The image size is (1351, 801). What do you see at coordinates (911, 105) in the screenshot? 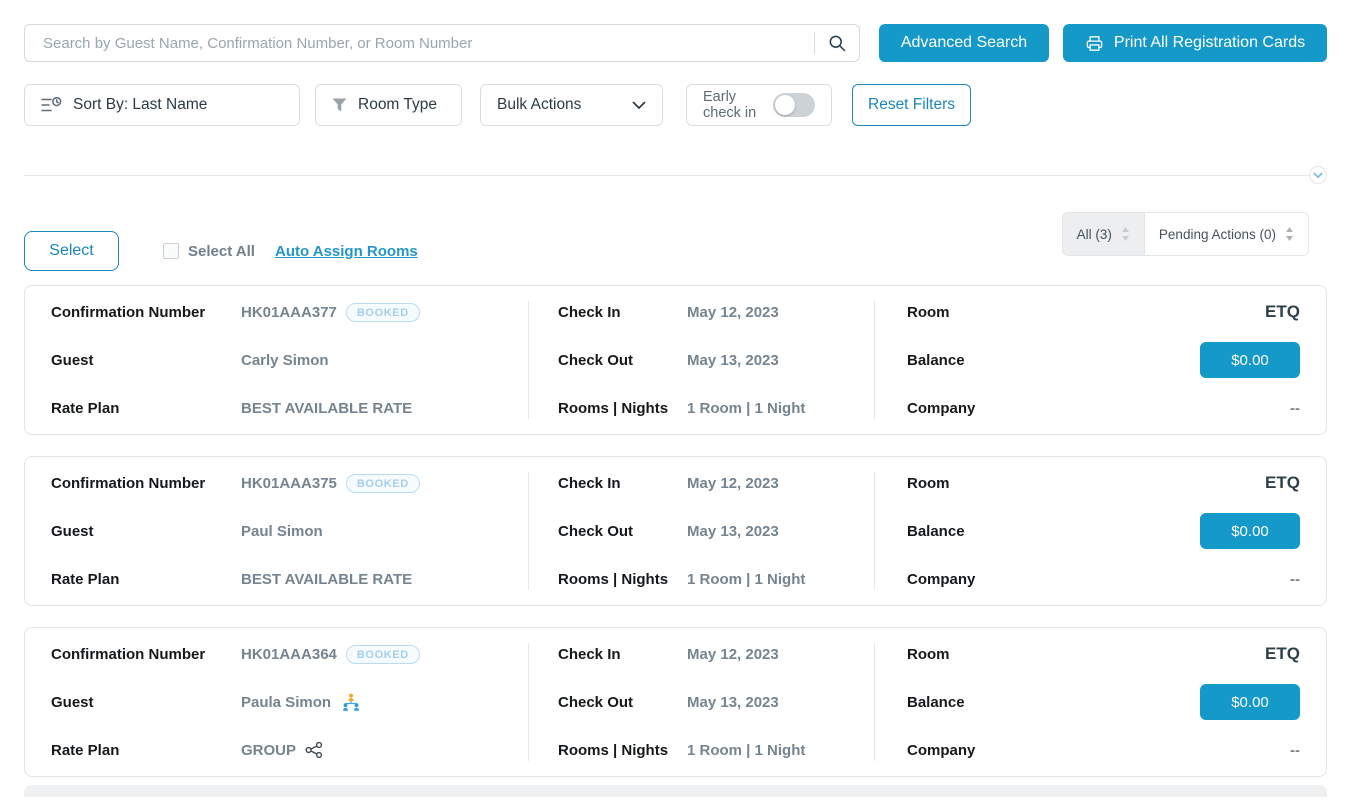
I see `reset-filters-button: Reset Filters` at bounding box center [911, 105].